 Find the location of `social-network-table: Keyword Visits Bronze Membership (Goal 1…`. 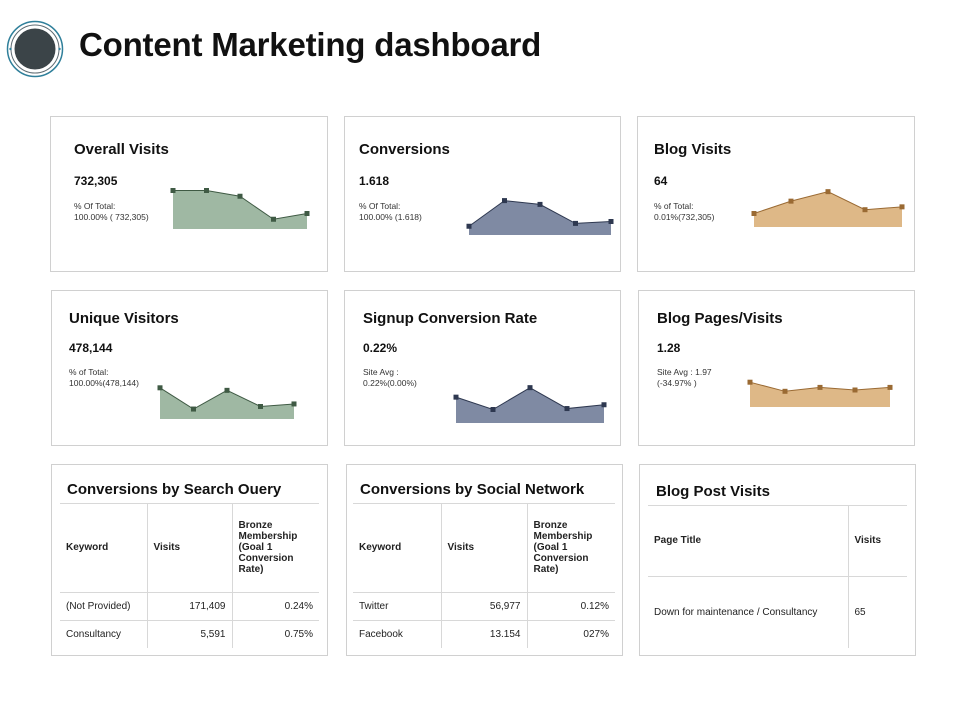

social-network-table: Keyword Visits Bronze Membership (Goal 1… is located at coordinates (484, 576).